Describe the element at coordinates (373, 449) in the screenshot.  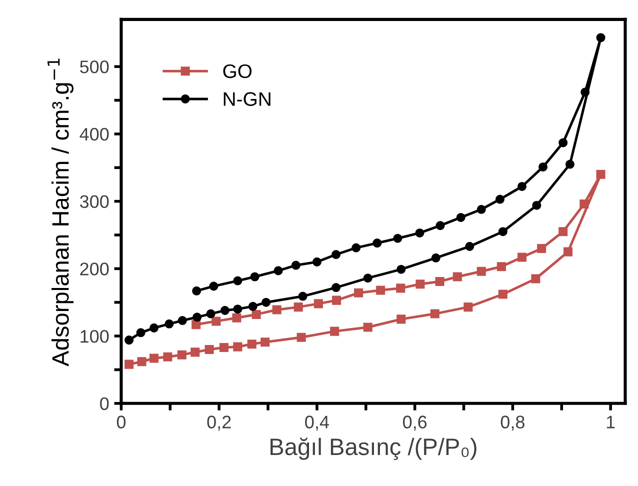
I see `x-axis-title: Bağıl Basınç /(P/P₀)` at that location.